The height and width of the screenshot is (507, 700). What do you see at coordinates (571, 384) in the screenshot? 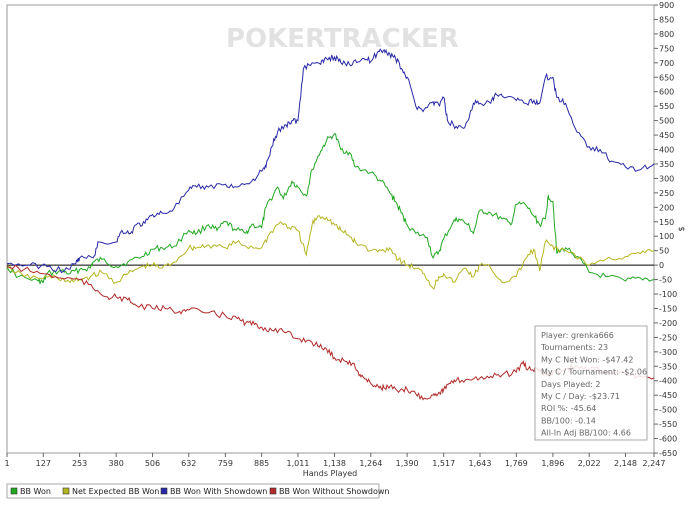
I see `info-line: Days Played: 2` at bounding box center [571, 384].